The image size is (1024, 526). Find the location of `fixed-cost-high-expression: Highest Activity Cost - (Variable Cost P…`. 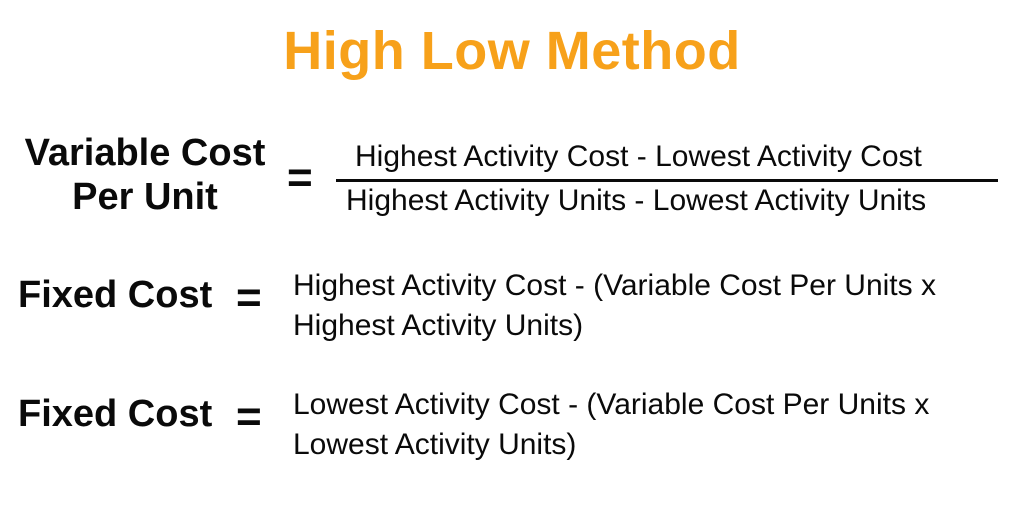

fixed-cost-high-expression: Highest Activity Cost - (Variable Cost P… is located at coordinates (614, 305).